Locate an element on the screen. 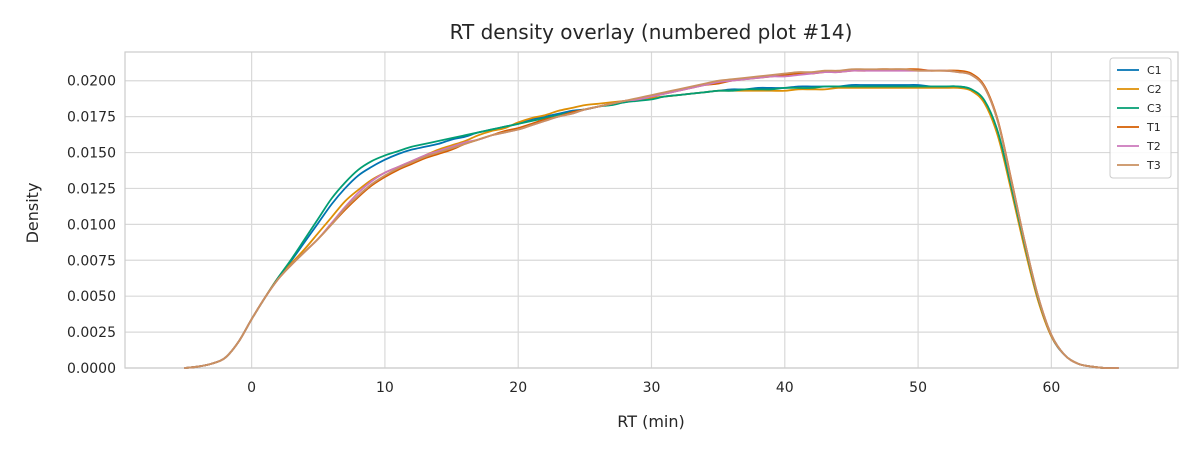  x-tick-label: 10 is located at coordinates (385, 388).